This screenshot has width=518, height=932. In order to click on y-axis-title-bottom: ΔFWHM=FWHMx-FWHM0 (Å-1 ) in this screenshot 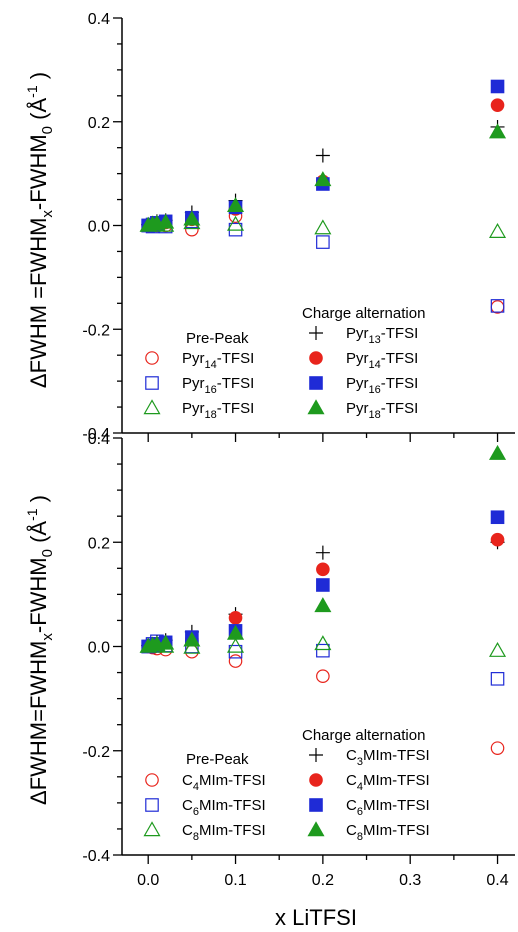, I will do `click(40, 650)`.